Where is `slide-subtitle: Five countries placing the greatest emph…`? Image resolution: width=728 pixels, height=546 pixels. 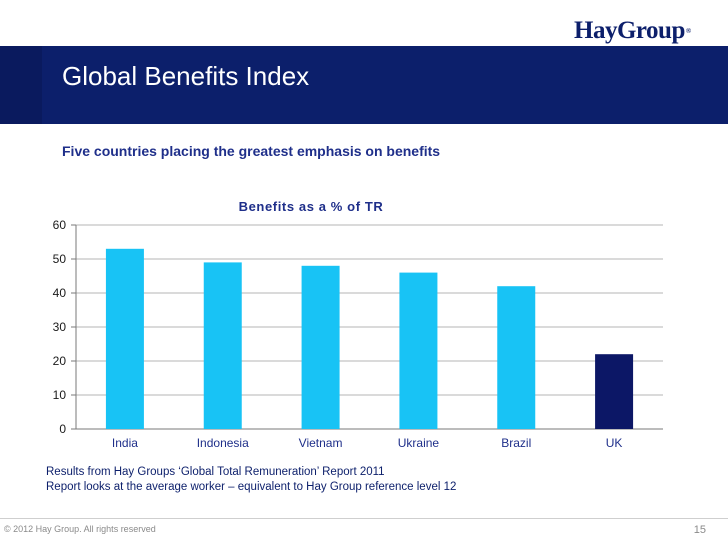
slide-subtitle: Five countries placing the greatest emph… is located at coordinates (251, 151).